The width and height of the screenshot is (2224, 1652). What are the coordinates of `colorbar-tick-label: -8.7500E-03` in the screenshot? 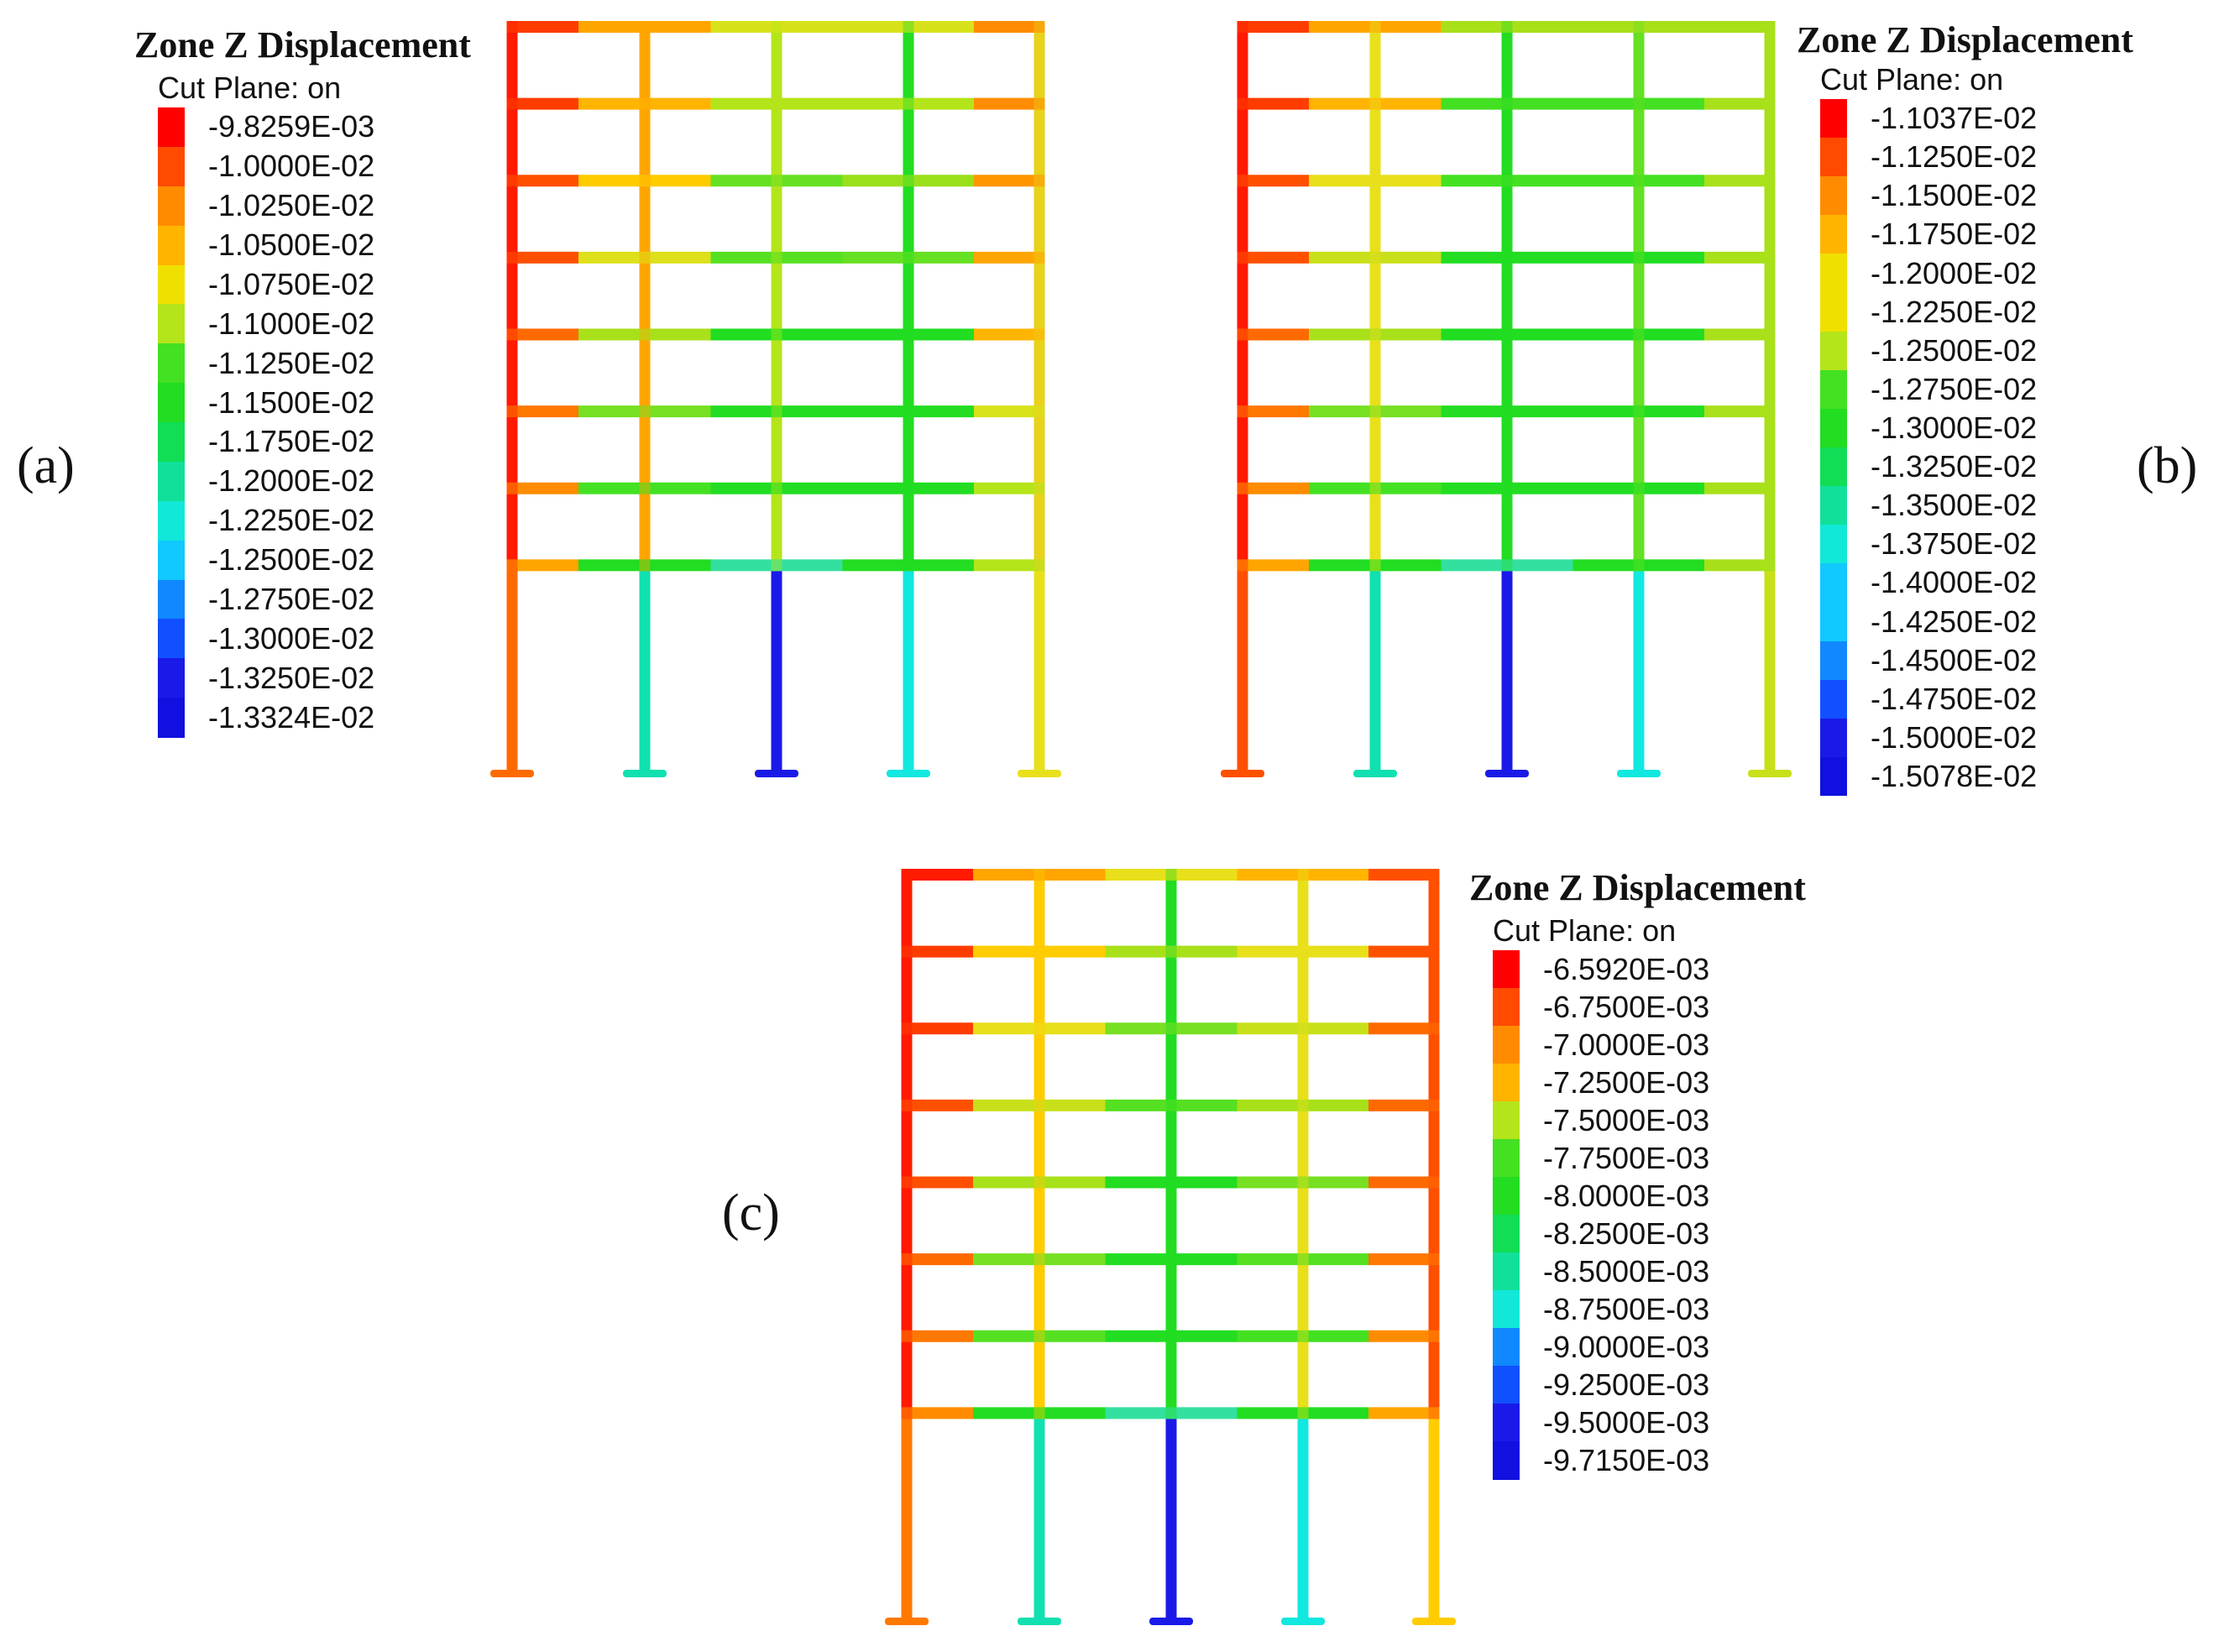 It's located at (1626, 1308).